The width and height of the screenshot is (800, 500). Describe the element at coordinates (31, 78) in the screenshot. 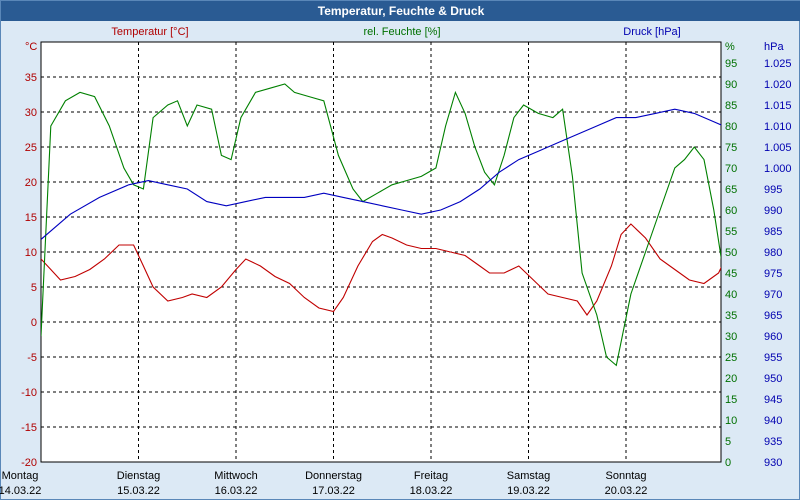

I see `left-axis-tick-label: 35` at that location.